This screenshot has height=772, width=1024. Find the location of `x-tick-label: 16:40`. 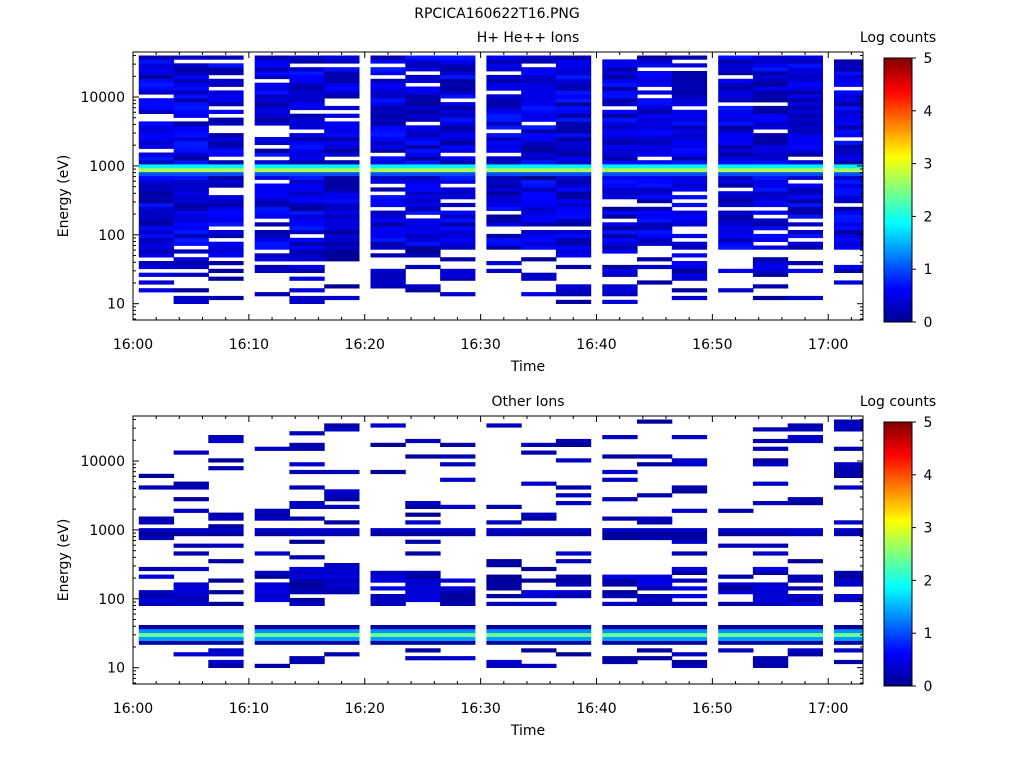

x-tick-label: 16:40 is located at coordinates (596, 709).